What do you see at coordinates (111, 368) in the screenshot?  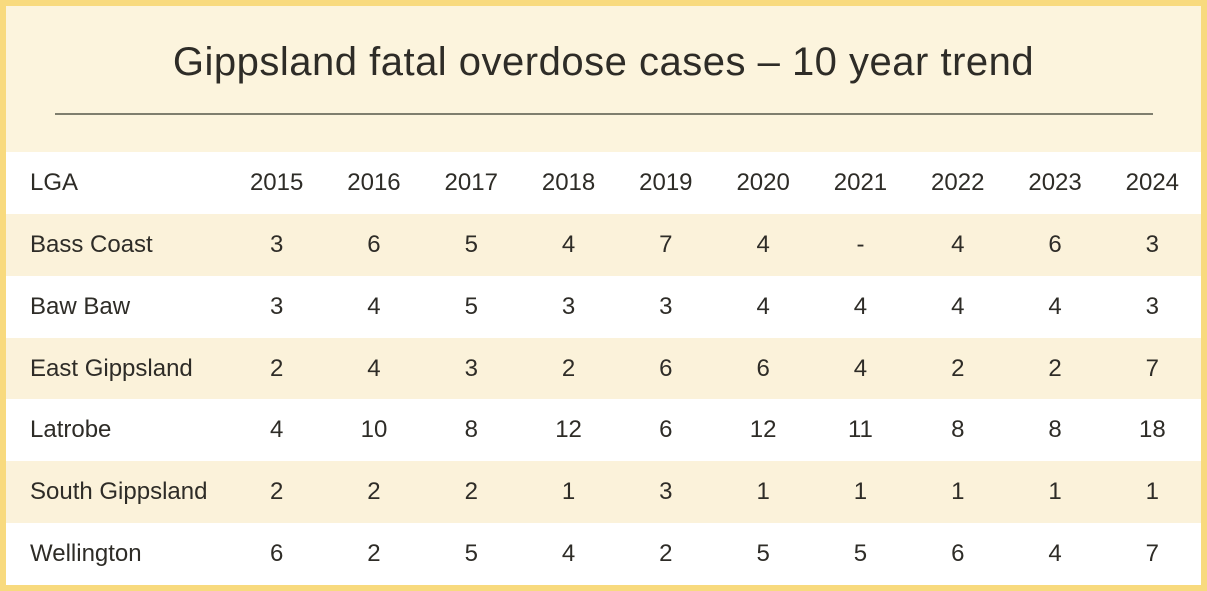 I see `row-label: East Gippsland` at bounding box center [111, 368].